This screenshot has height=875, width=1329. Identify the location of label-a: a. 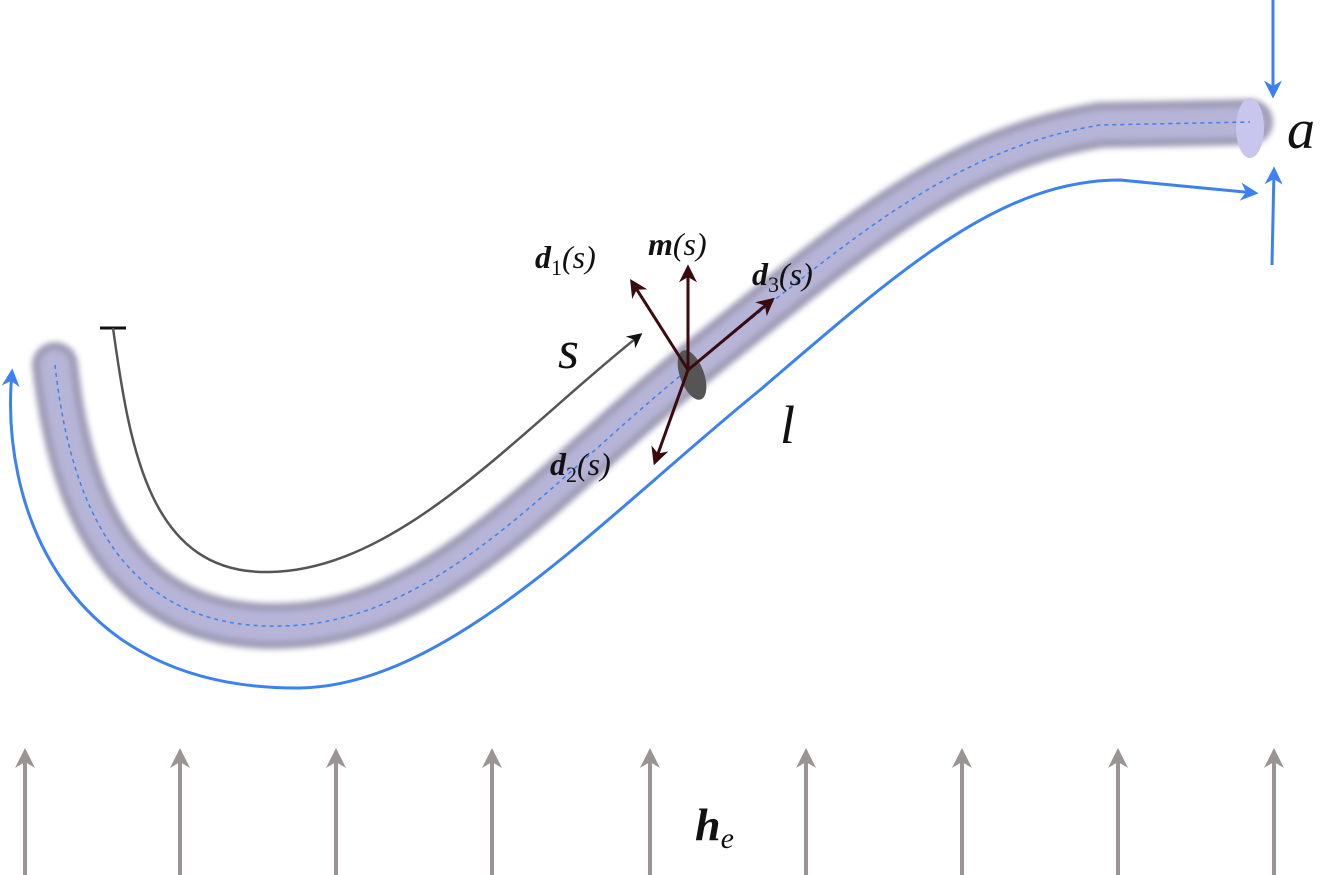
(1301, 130).